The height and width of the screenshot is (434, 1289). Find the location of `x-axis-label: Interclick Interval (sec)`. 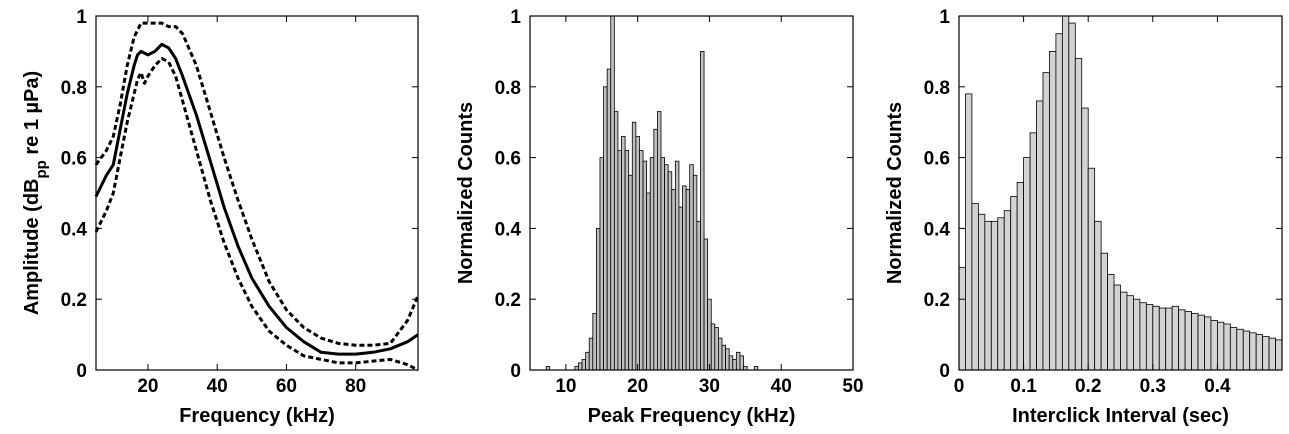

x-axis-label: Interclick Interval (sec) is located at coordinates (1120, 416).